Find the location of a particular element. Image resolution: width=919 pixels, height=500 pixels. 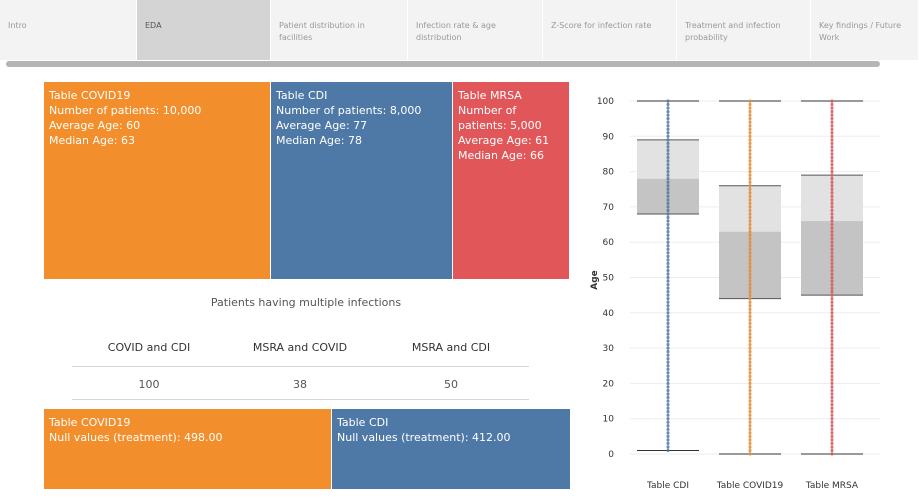

tab-infection-rate: Infection rate & age distribution is located at coordinates (475, 30).